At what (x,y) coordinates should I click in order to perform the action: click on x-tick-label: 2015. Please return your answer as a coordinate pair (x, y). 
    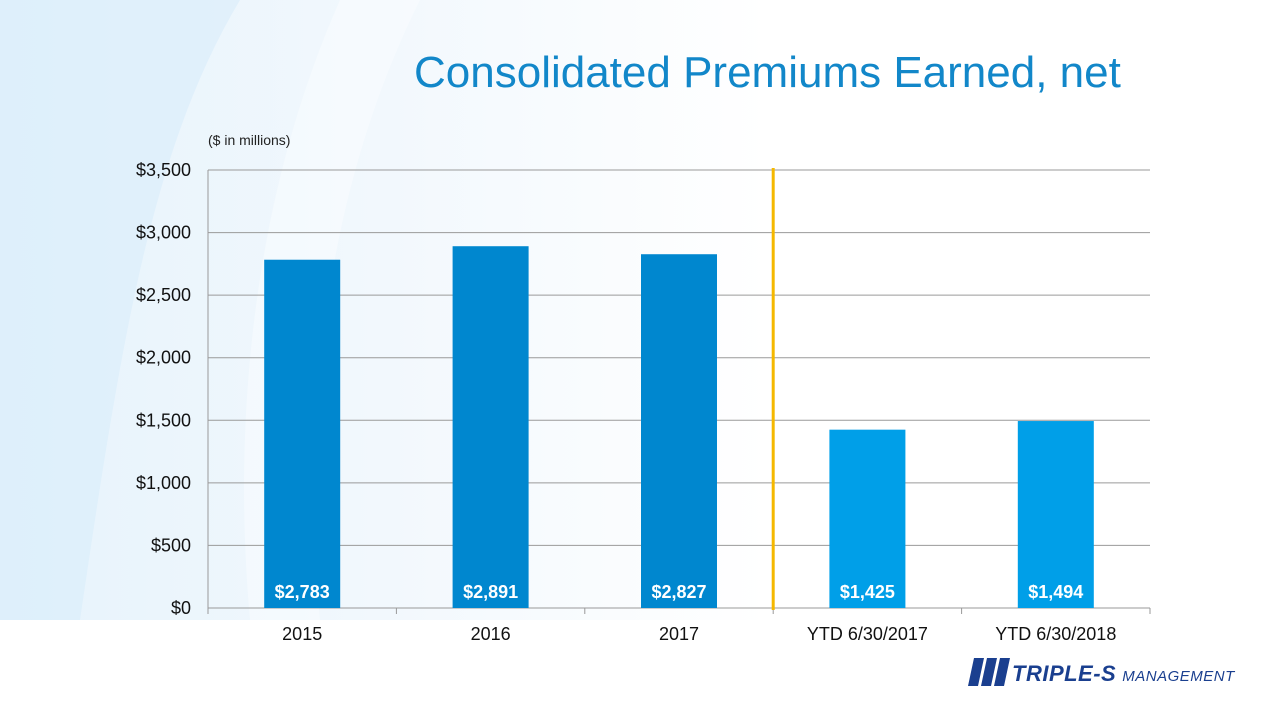
    Looking at the image, I should click on (302, 634).